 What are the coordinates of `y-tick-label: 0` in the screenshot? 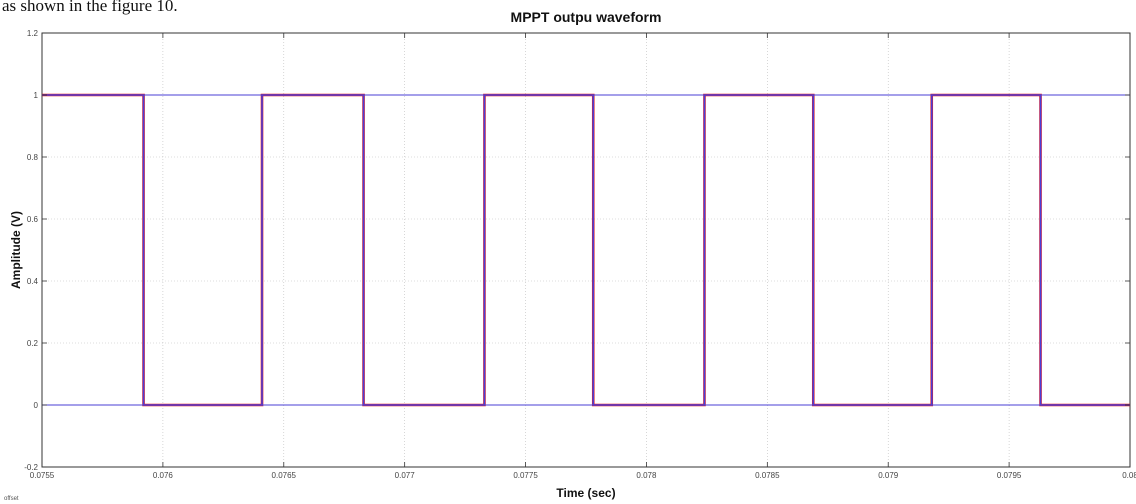 It's located at (36, 405).